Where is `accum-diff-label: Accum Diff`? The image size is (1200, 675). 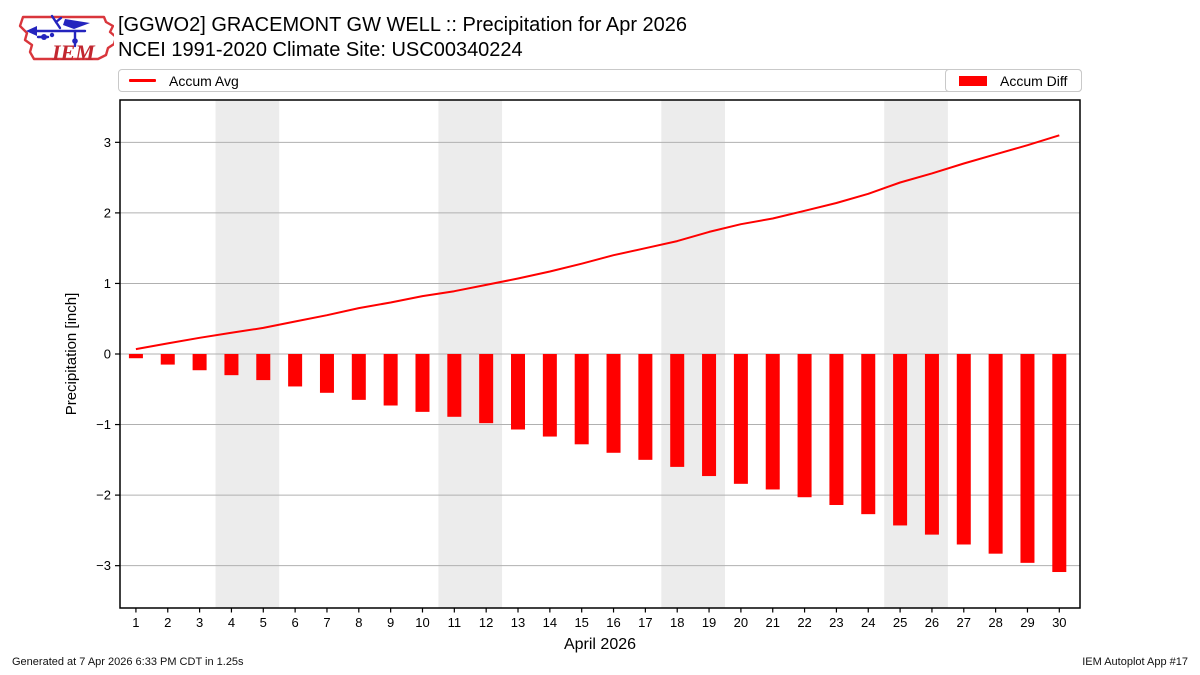 accum-diff-label: Accum Diff is located at coordinates (1034, 80).